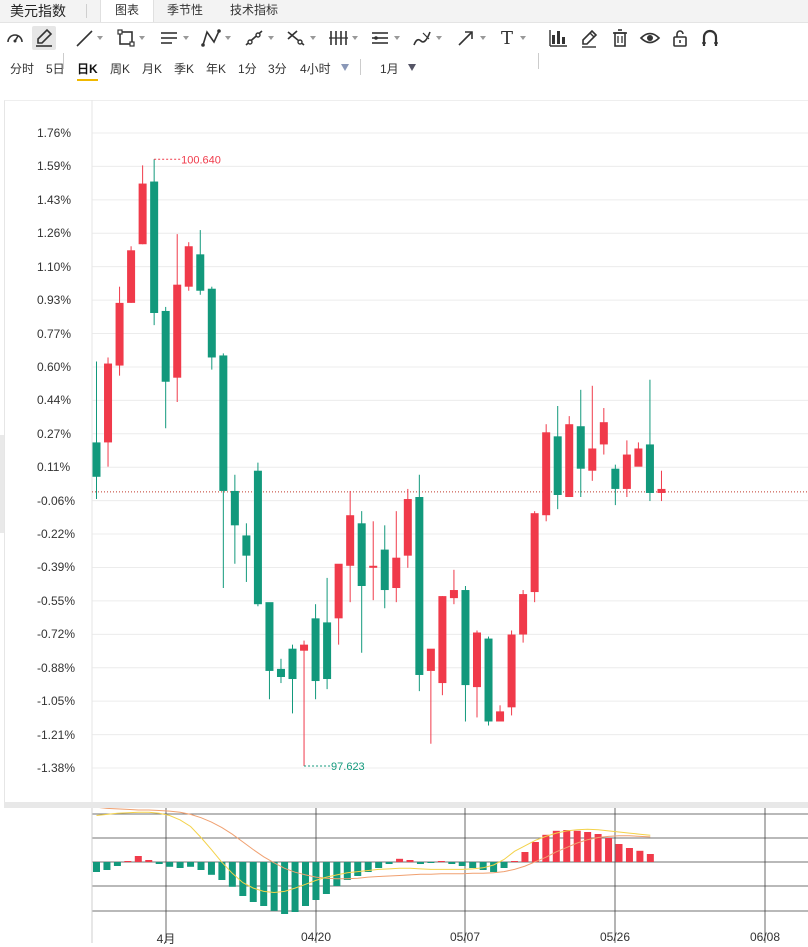 This screenshot has height=947, width=808. Describe the element at coordinates (166, 939) in the screenshot. I see `x-axis-tick-label: 4月` at that location.